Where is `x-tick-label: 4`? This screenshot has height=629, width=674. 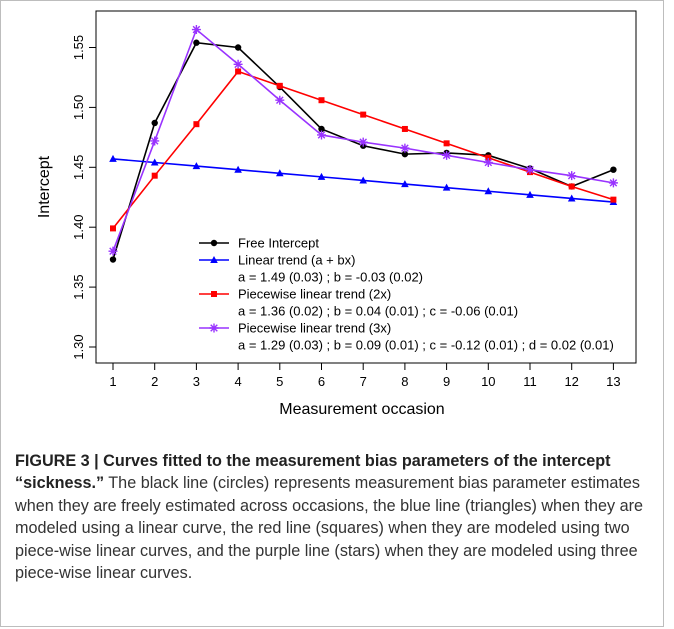 x-tick-label: 4 is located at coordinates (237, 381).